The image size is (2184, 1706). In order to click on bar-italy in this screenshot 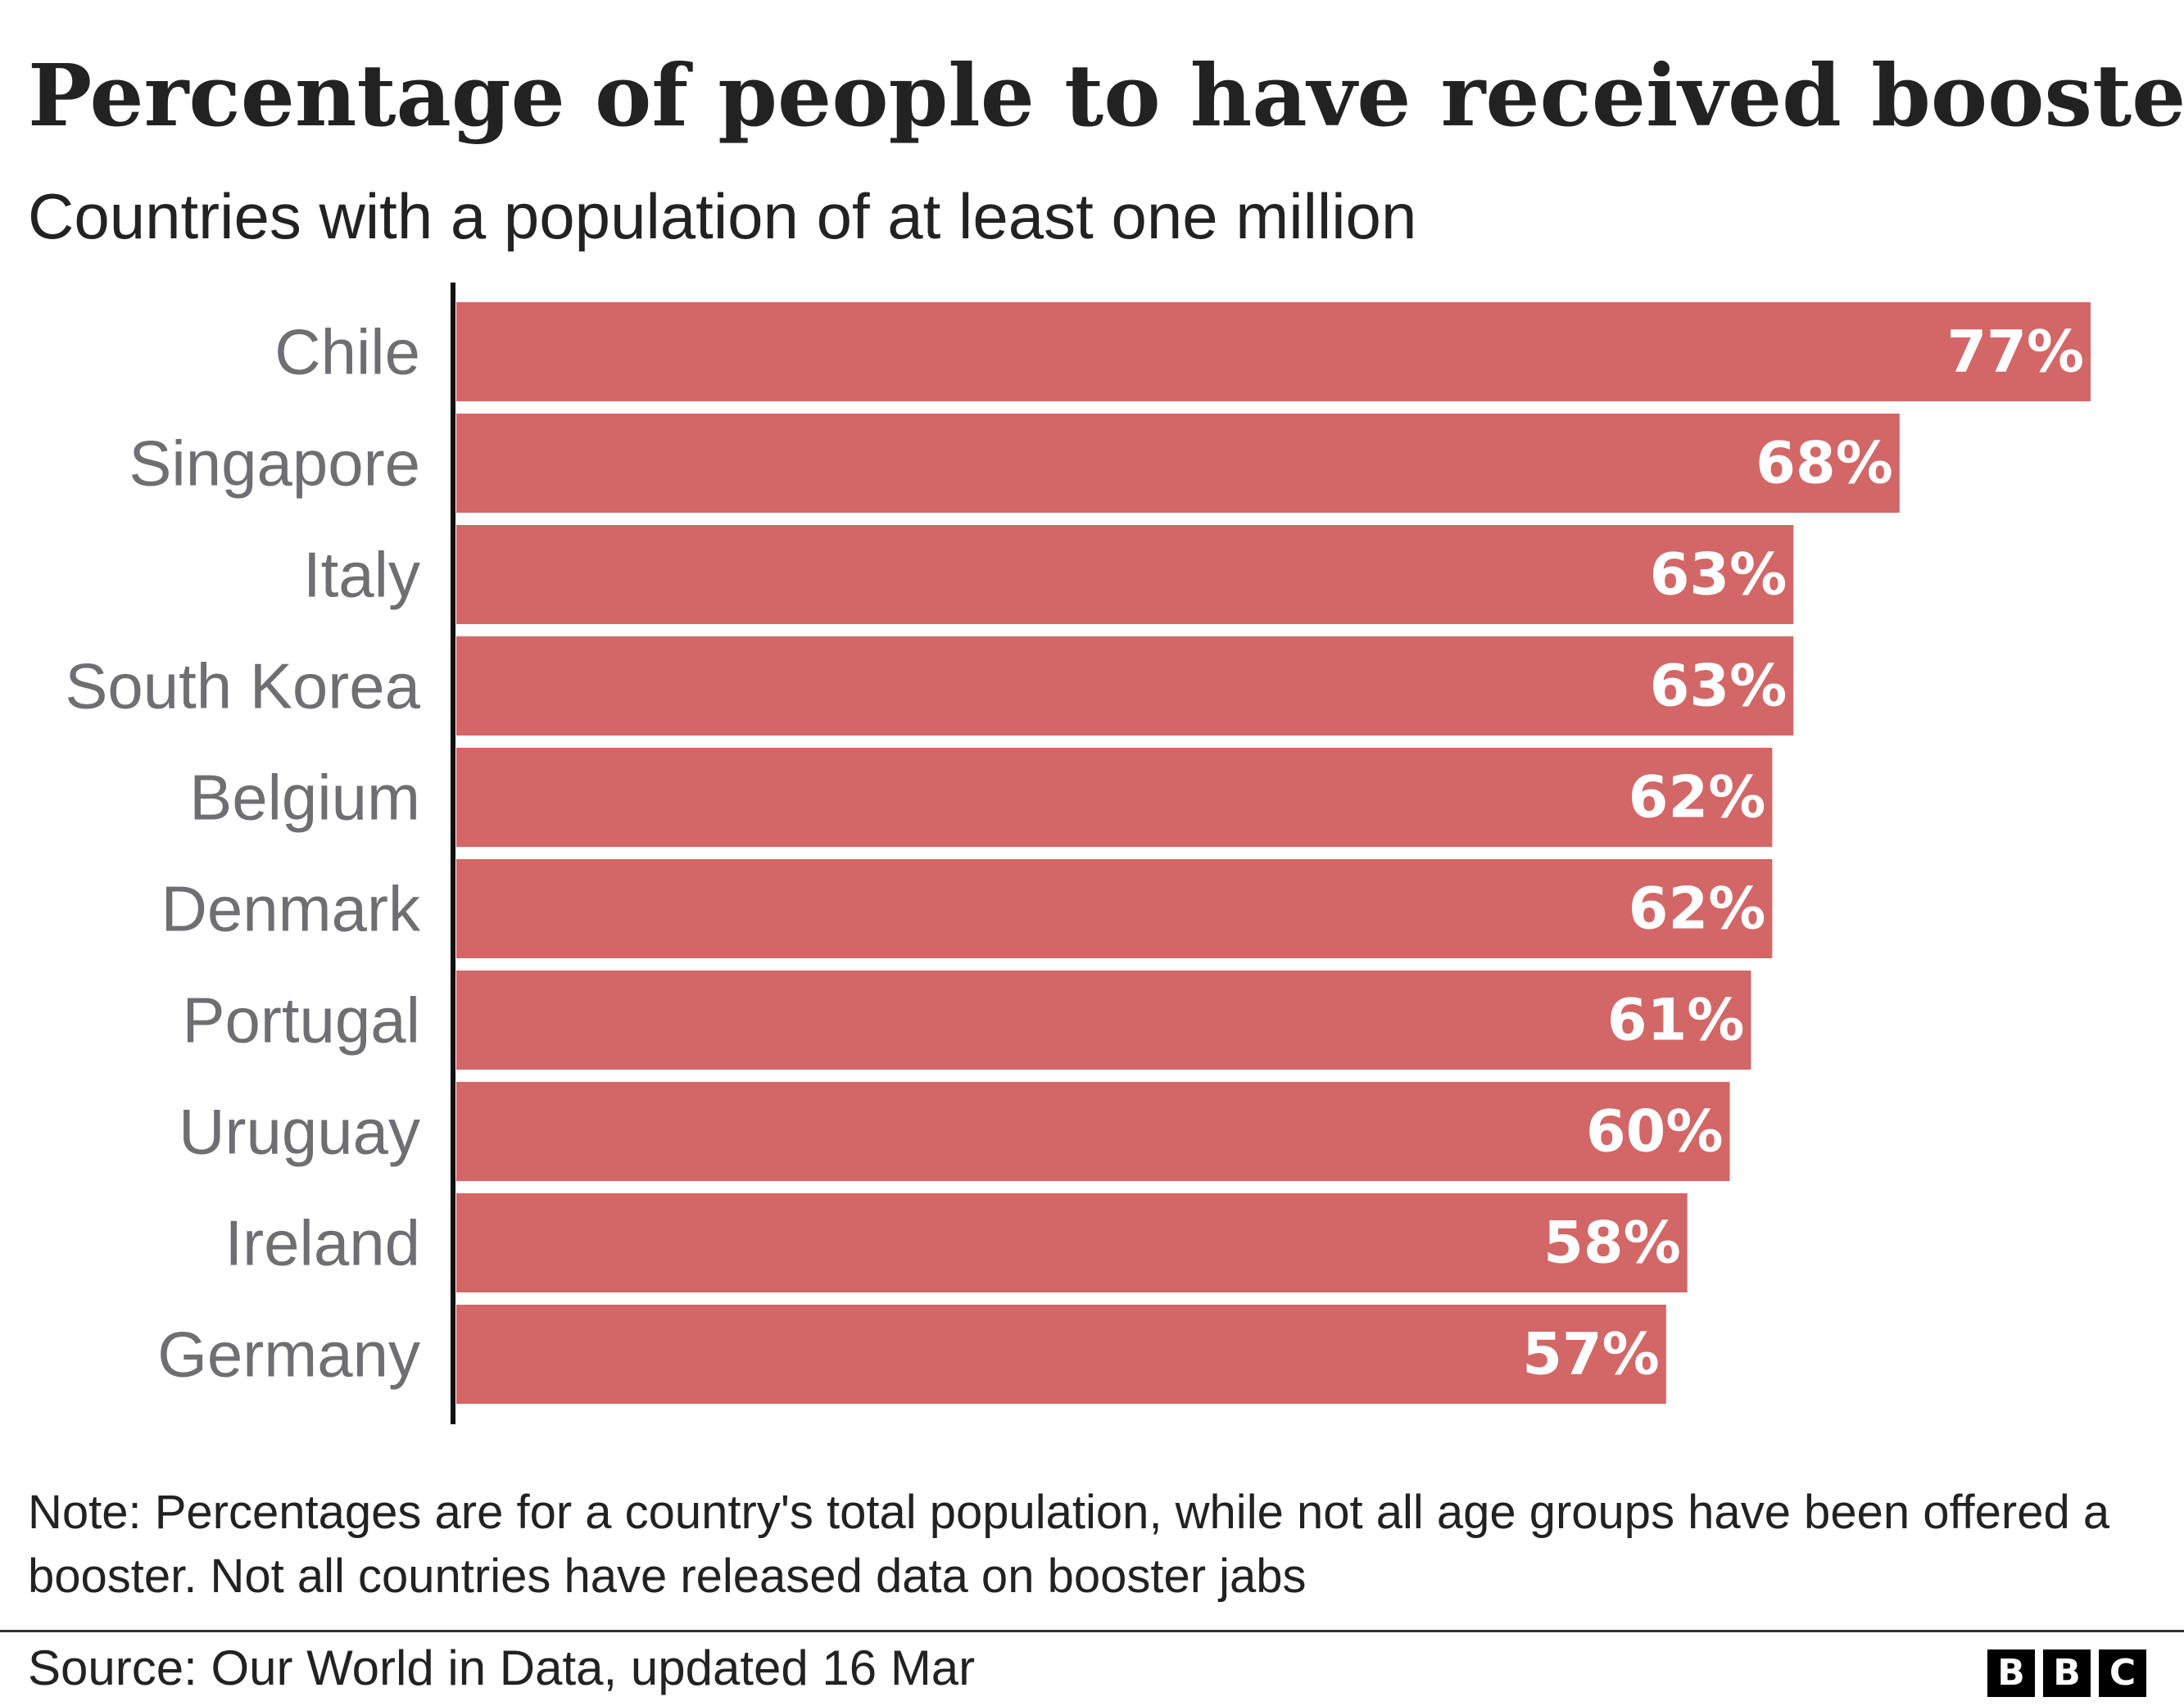, I will do `click(1125, 574)`.